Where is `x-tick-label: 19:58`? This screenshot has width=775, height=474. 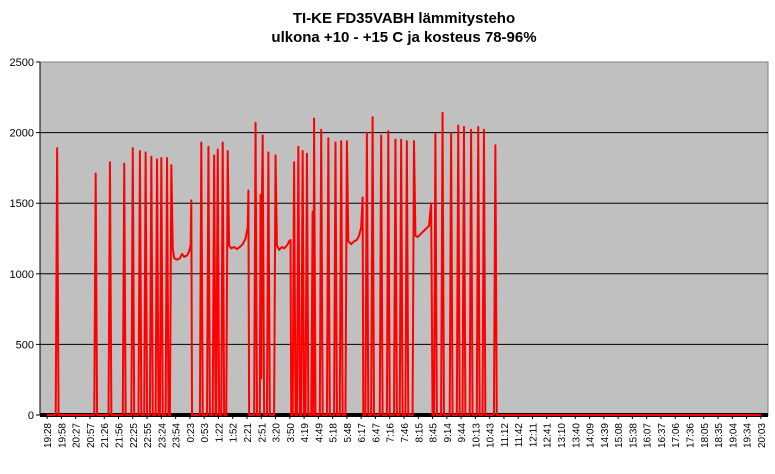
x-tick-label: 19:58 is located at coordinates (62, 435).